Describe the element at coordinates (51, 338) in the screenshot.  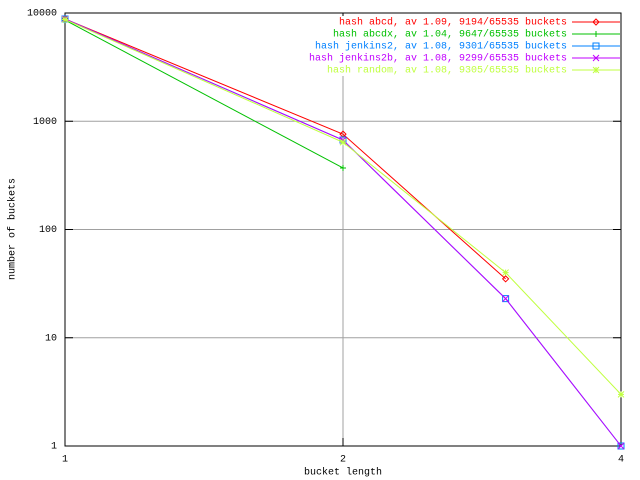
I see `y-tick-label: 10` at that location.